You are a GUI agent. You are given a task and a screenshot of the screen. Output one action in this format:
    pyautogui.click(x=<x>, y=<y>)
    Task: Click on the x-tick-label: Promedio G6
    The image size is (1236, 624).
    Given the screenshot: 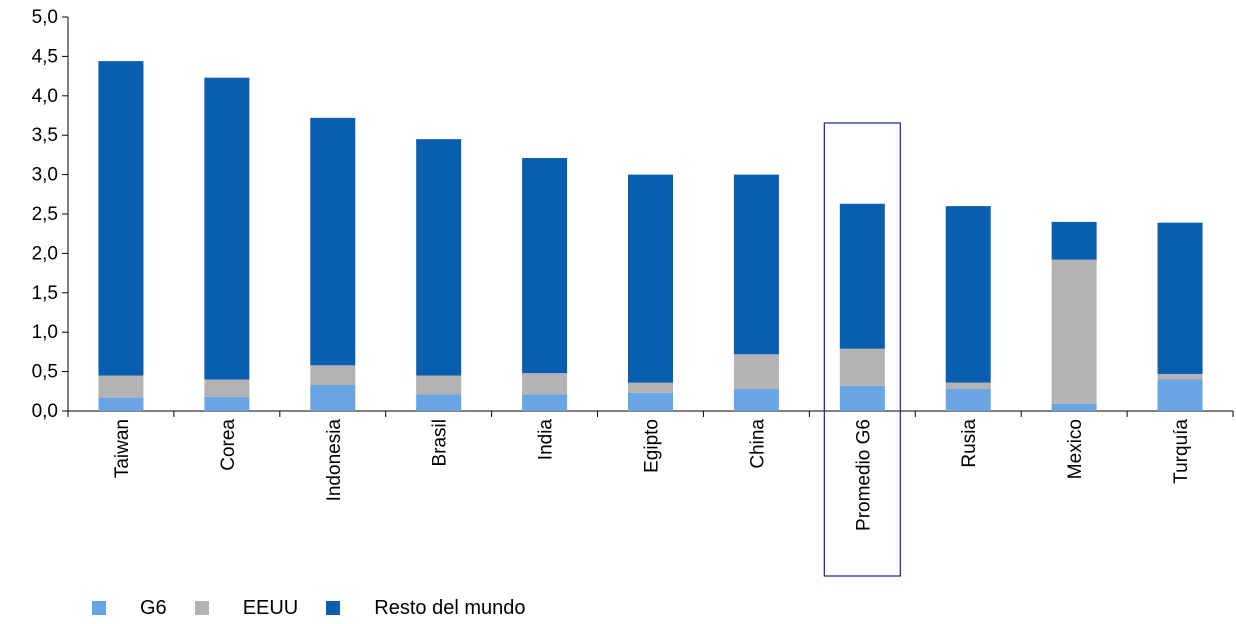 What is the action you would take?
    pyautogui.click(x=863, y=475)
    